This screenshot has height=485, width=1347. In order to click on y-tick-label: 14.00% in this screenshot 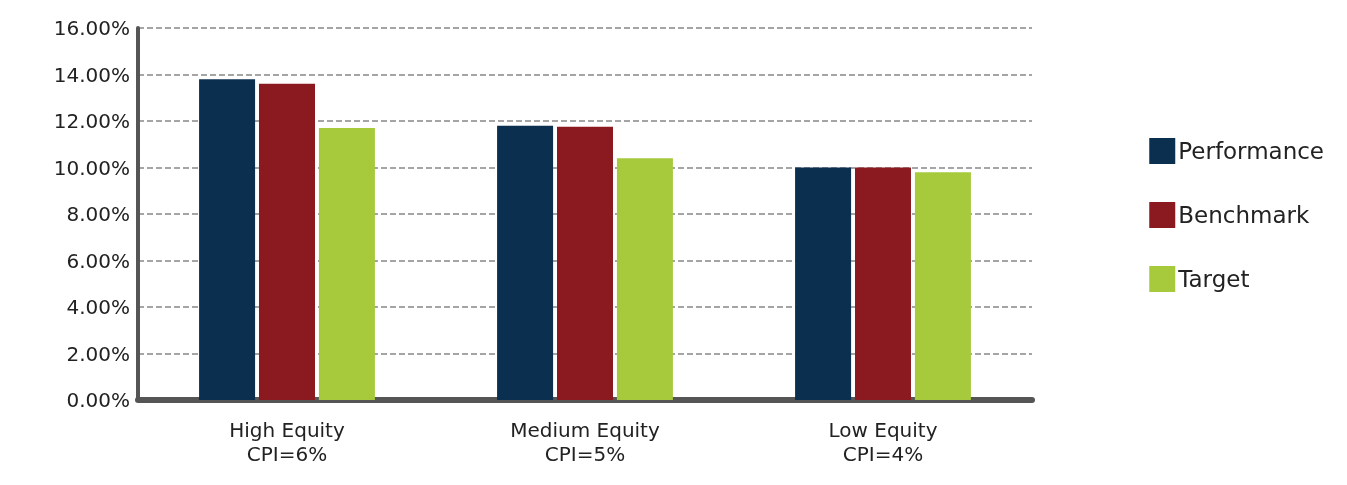, I will do `click(91, 74)`.